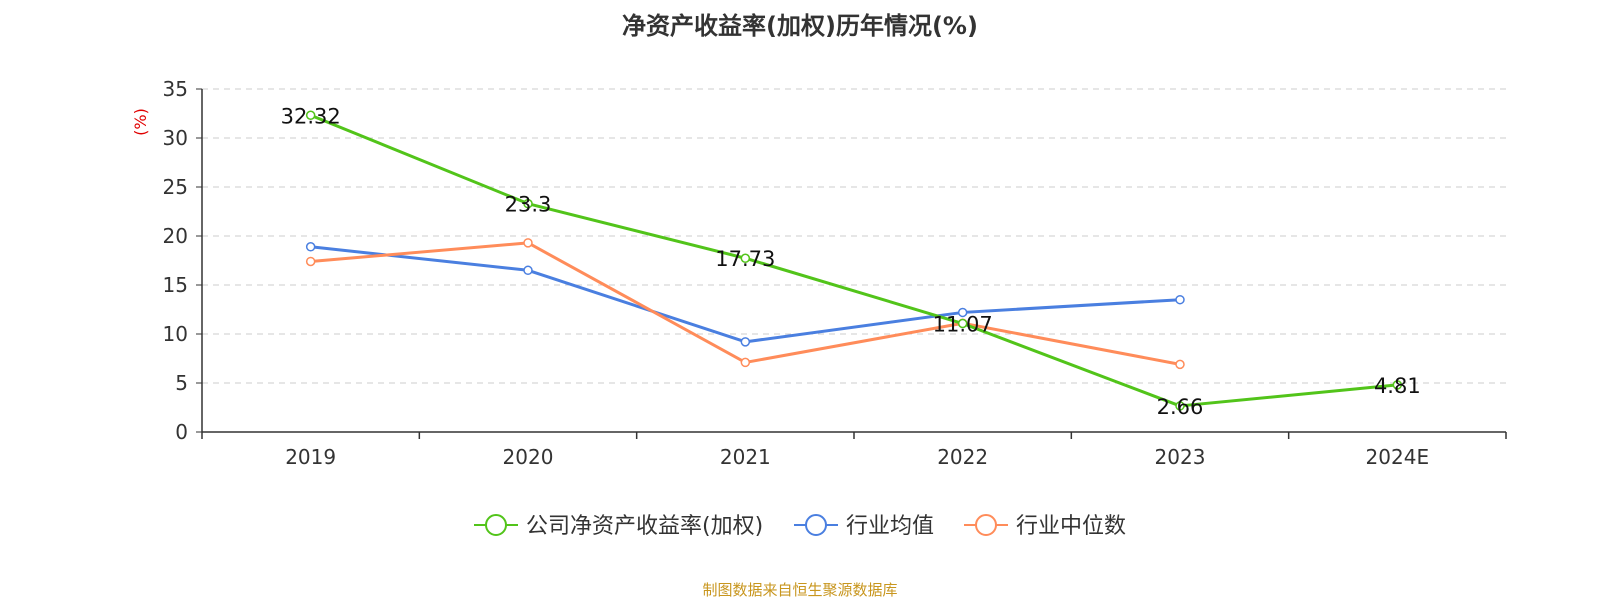 The image size is (1600, 600). Describe the element at coordinates (1180, 457) in the screenshot. I see `x-tick-label: 2023` at that location.